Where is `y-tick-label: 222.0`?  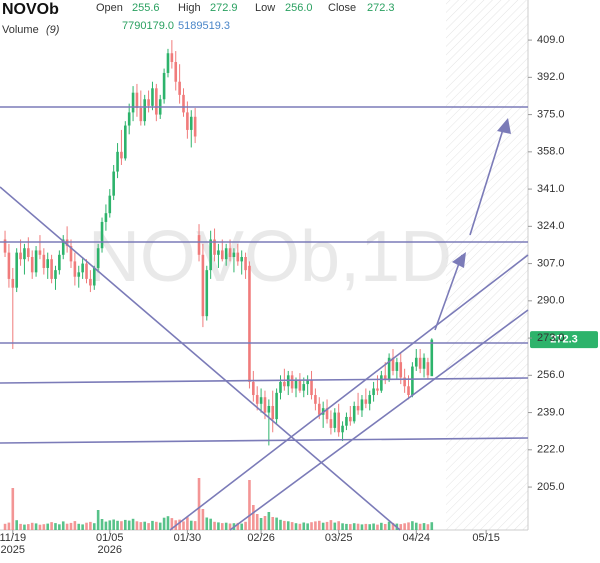 y-tick-label: 222.0 is located at coordinates (551, 450).